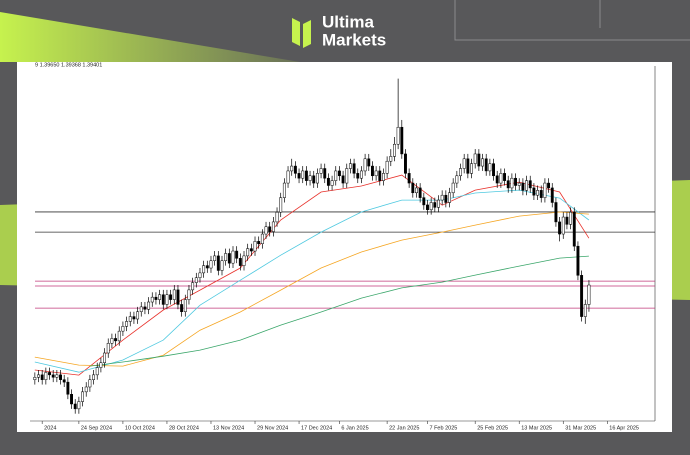  What do you see at coordinates (184, 428) in the screenshot?
I see `x-tick-label: 28 Oct 2024` at bounding box center [184, 428].